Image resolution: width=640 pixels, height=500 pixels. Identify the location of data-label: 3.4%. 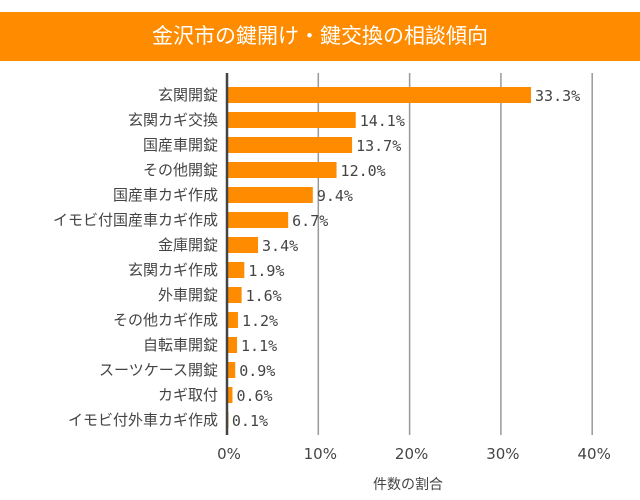
(280, 246).